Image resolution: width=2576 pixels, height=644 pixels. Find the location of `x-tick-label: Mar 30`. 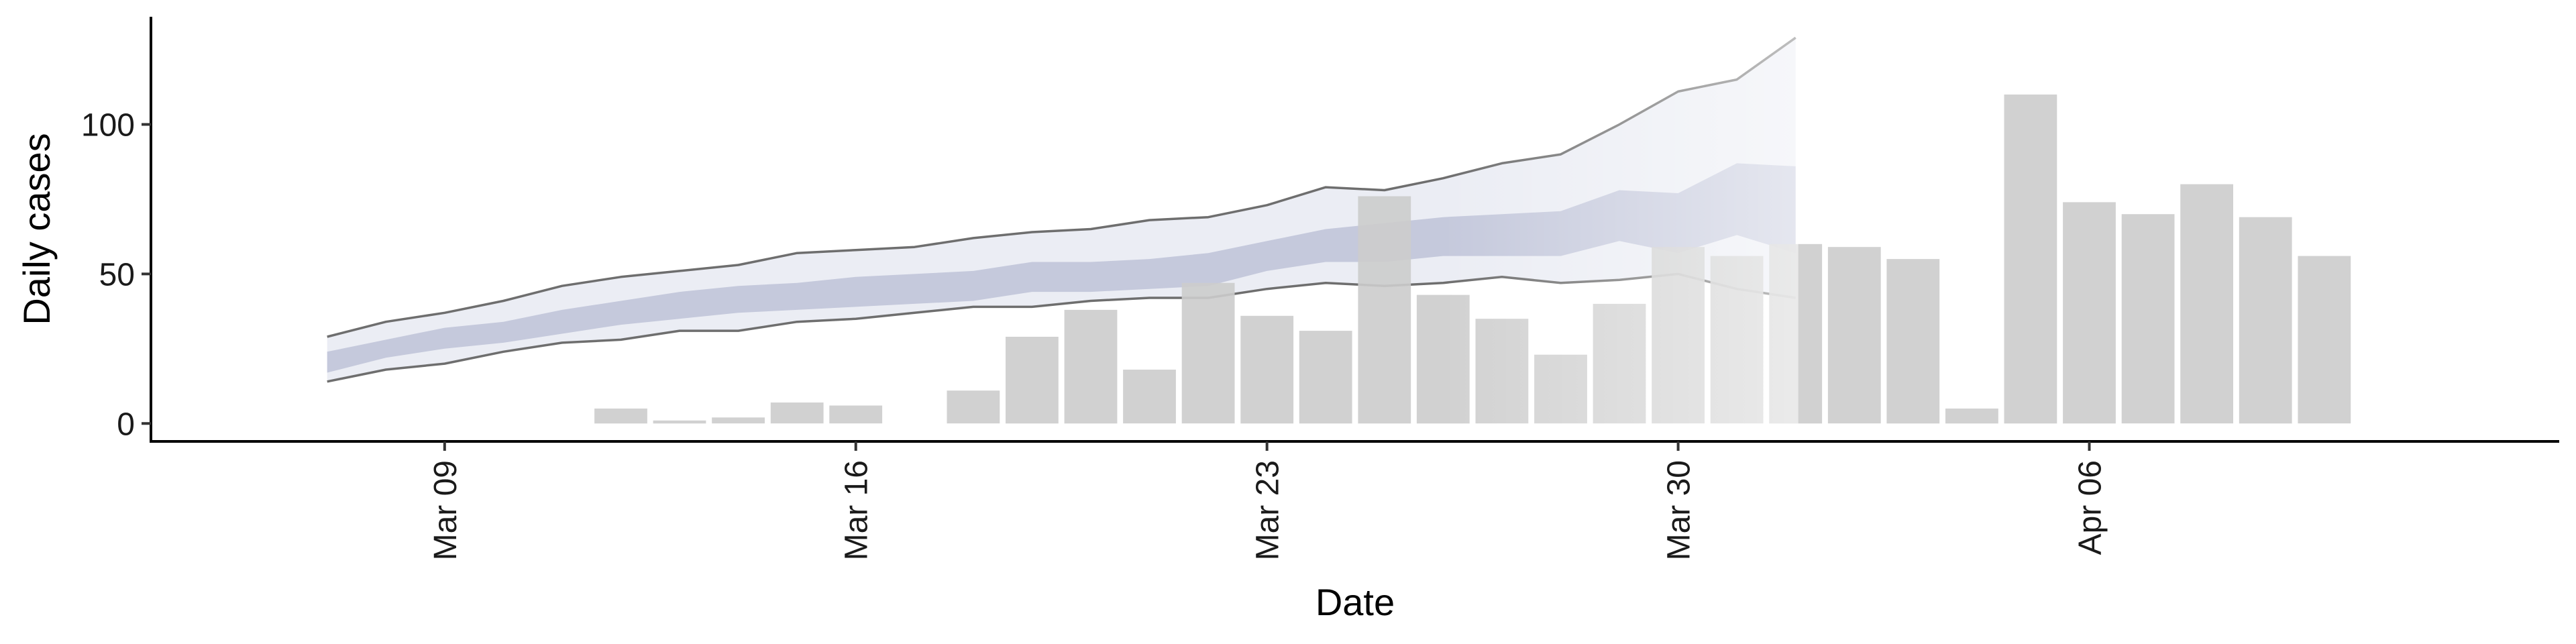

x-tick-label: Mar 30 is located at coordinates (1679, 510).